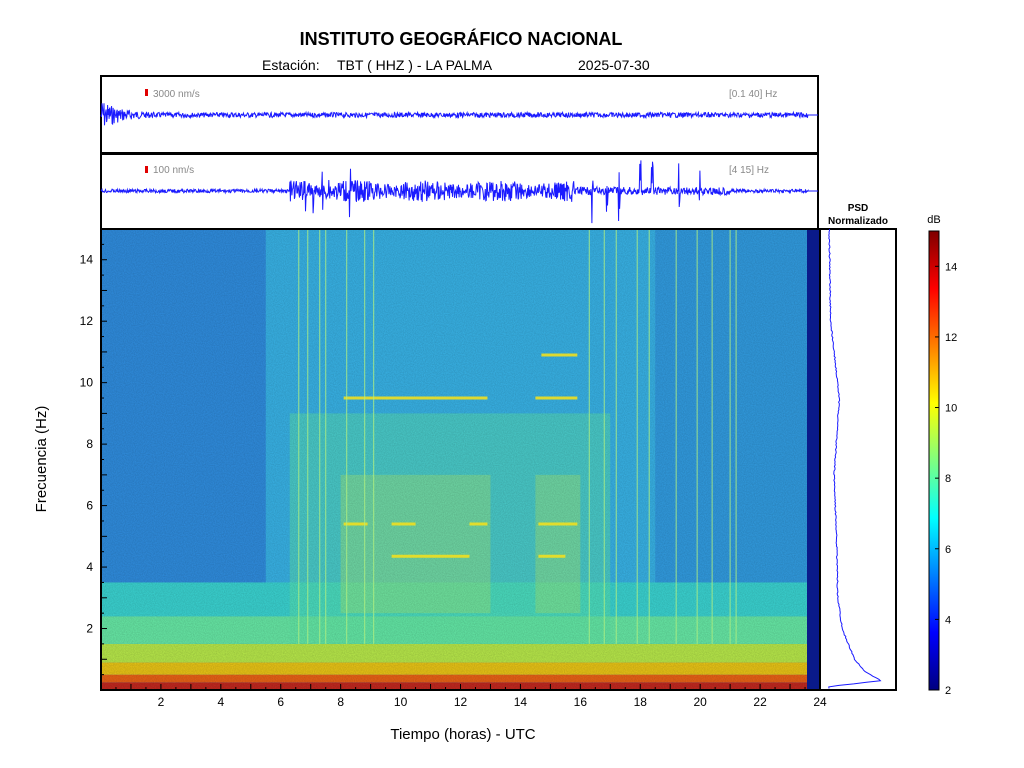  I want to click on date-label: 2025-07-30, so click(614, 65).